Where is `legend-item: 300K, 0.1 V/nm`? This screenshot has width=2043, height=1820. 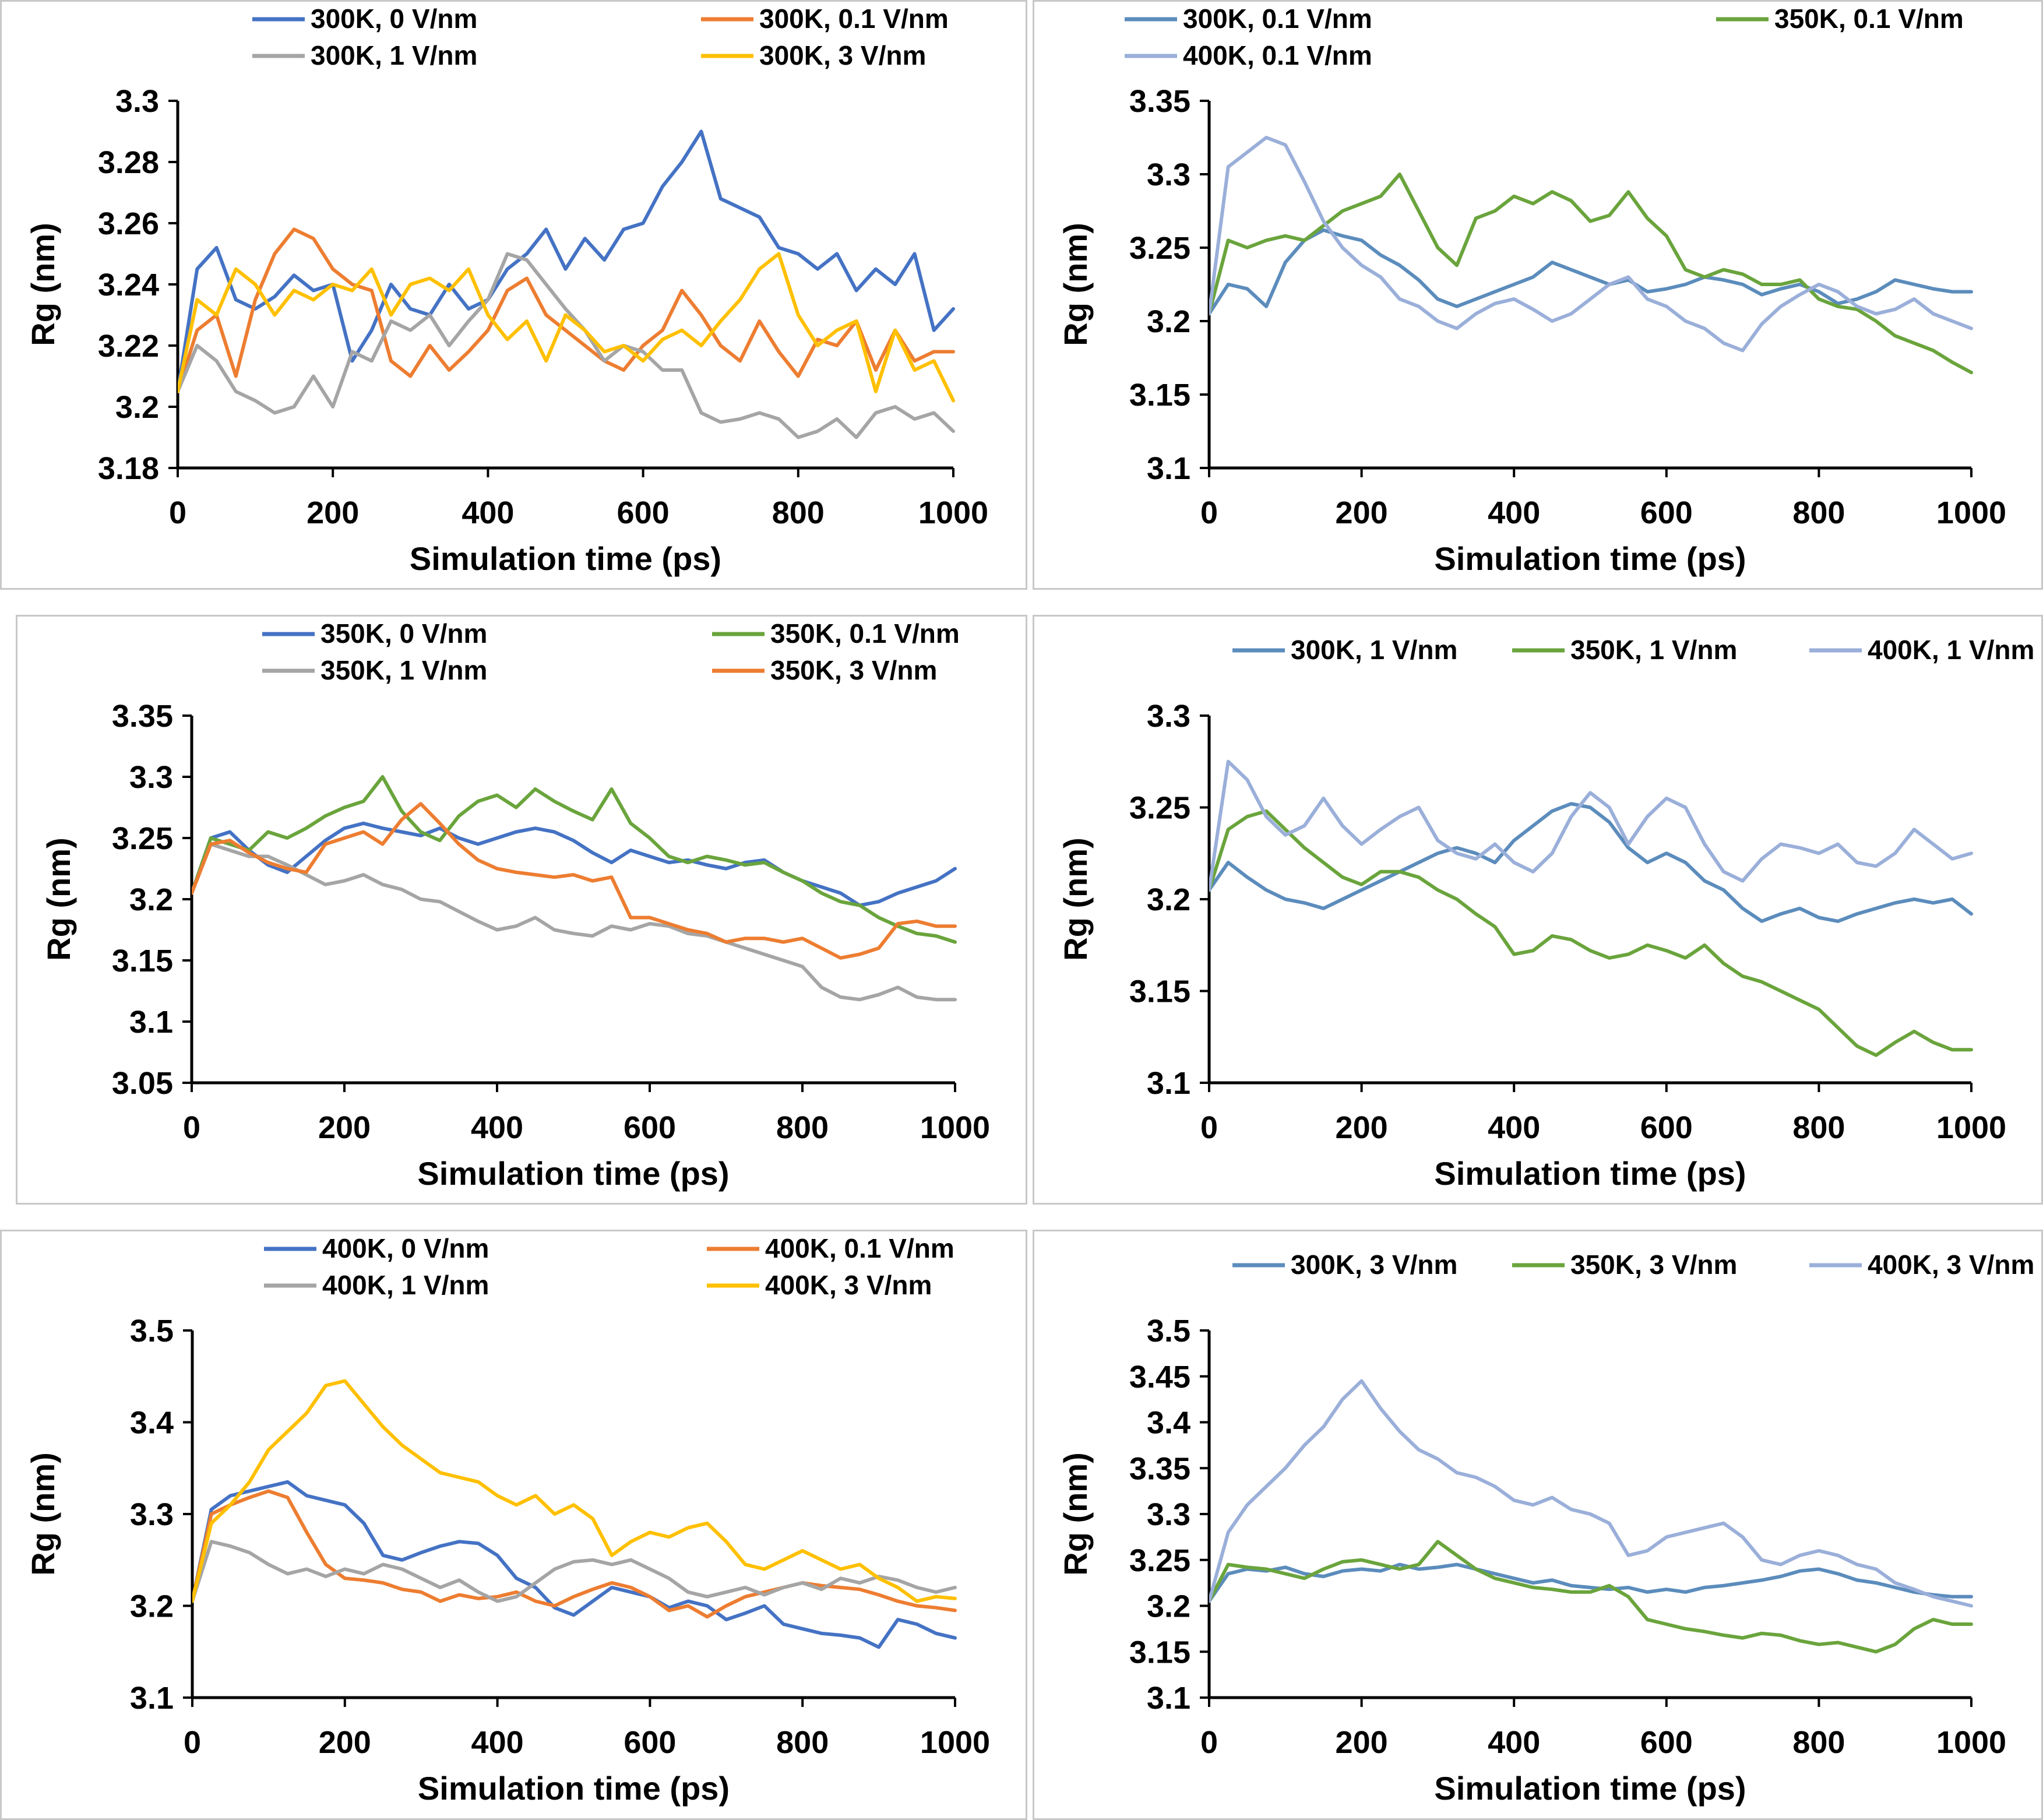
legend-item: 300K, 0.1 V/nm is located at coordinates (1248, 18).